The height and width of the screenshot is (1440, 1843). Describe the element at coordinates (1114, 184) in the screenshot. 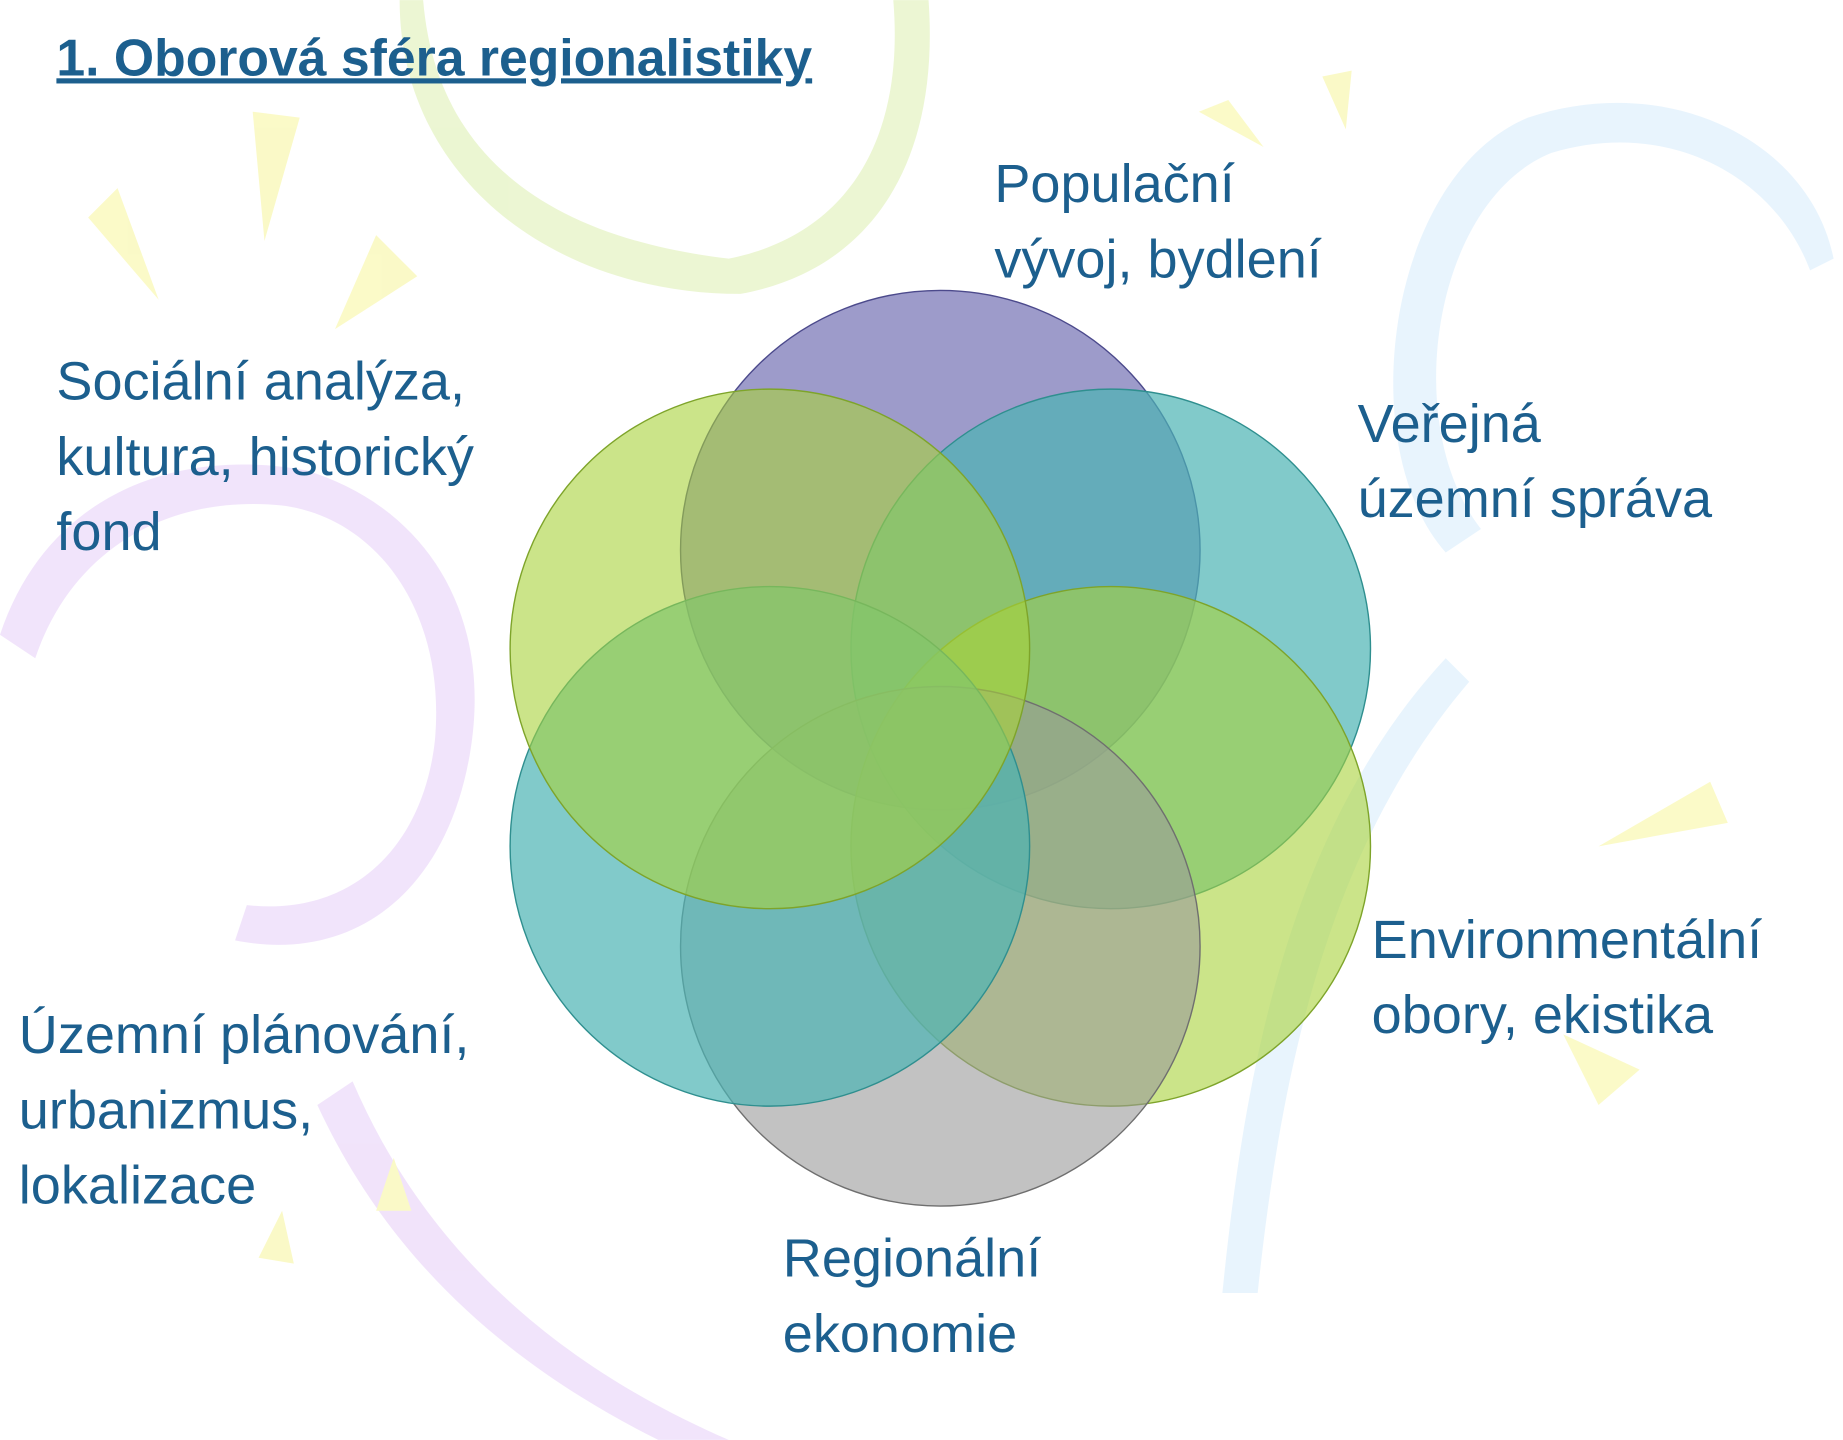

I see `node-label: Populační` at that location.